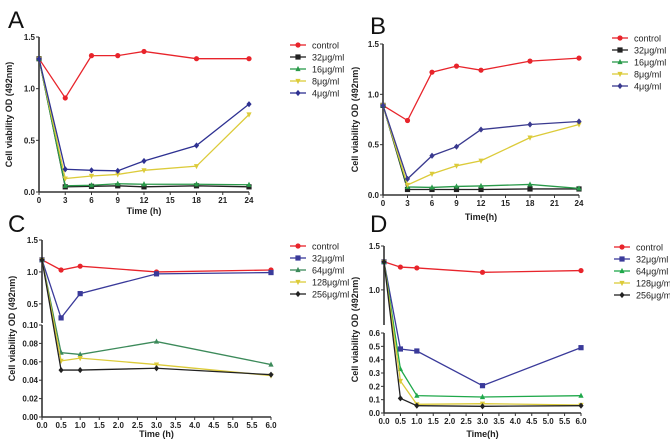 This screenshot has height=443, width=670. Describe the element at coordinates (482, 334) in the screenshot. I see `series-256gml` at that location.